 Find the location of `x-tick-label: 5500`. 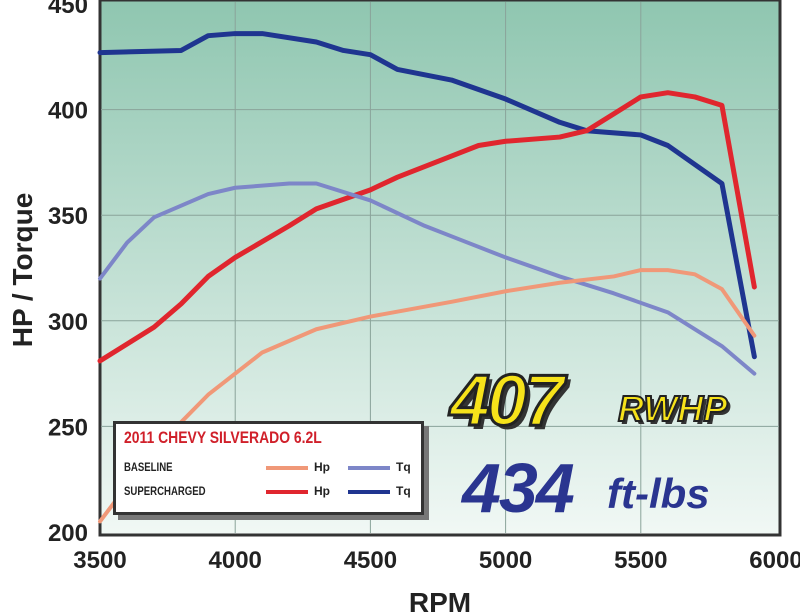

x-tick-label: 5500 is located at coordinates (640, 560).